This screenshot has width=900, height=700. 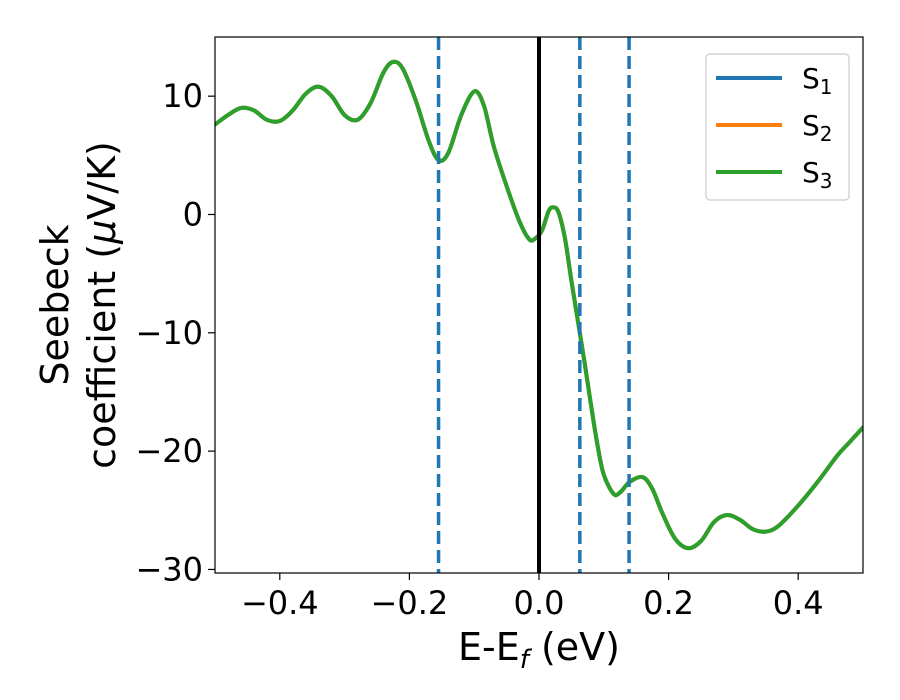 What do you see at coordinates (410, 603) in the screenshot?
I see `x-tick-label: −0.2` at bounding box center [410, 603].